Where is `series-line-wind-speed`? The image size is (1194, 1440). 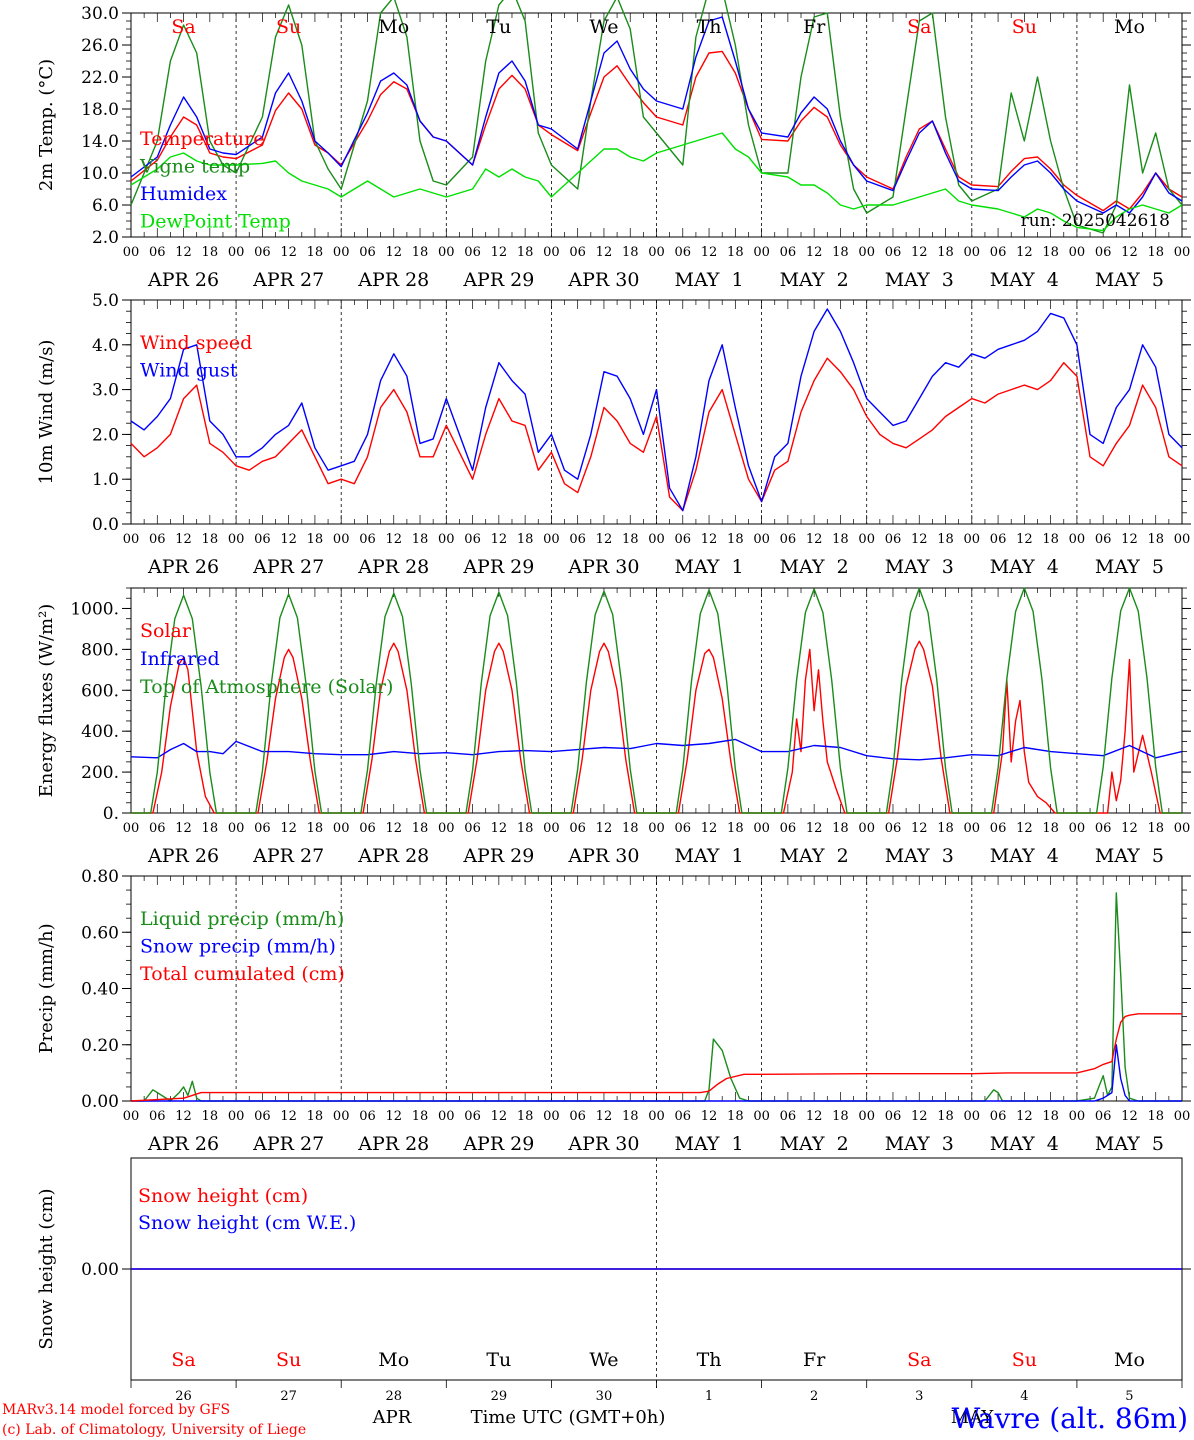
series-line-wind-speed is located at coordinates (656, 434).